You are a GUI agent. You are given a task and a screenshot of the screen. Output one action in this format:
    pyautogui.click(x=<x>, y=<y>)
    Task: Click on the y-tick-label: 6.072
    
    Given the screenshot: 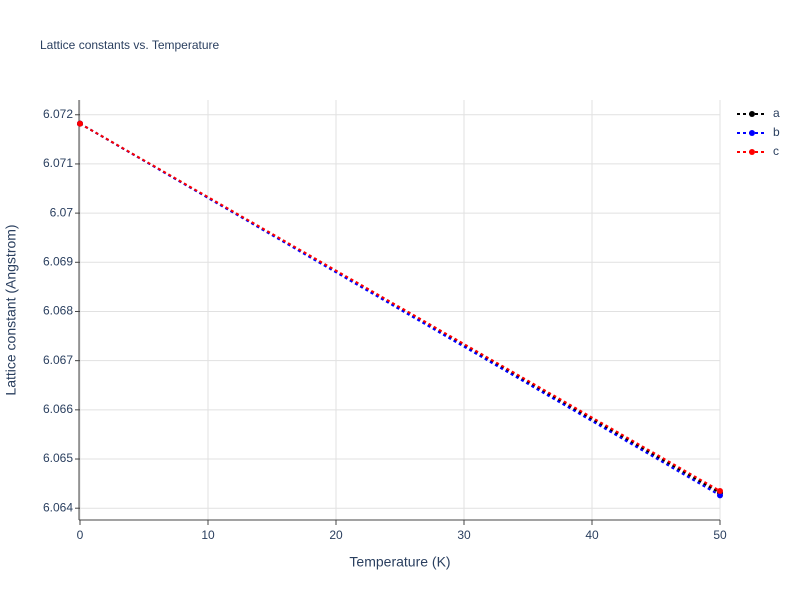 What is the action you would take?
    pyautogui.click(x=58, y=114)
    